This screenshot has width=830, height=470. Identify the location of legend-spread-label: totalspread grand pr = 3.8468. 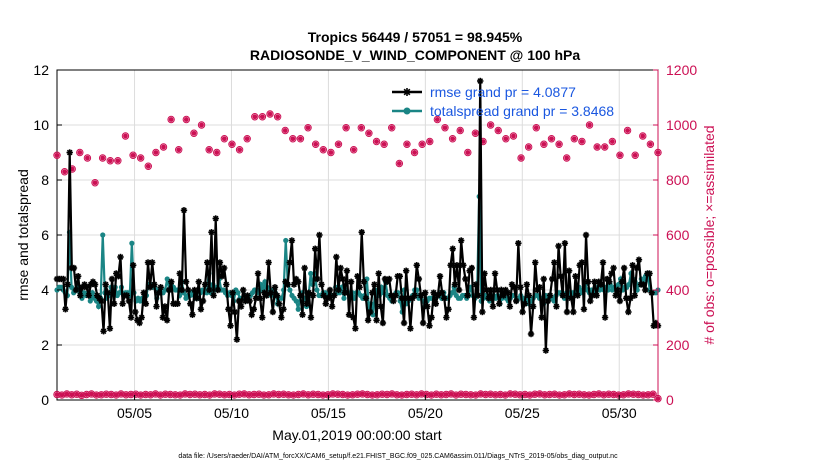
(522, 111).